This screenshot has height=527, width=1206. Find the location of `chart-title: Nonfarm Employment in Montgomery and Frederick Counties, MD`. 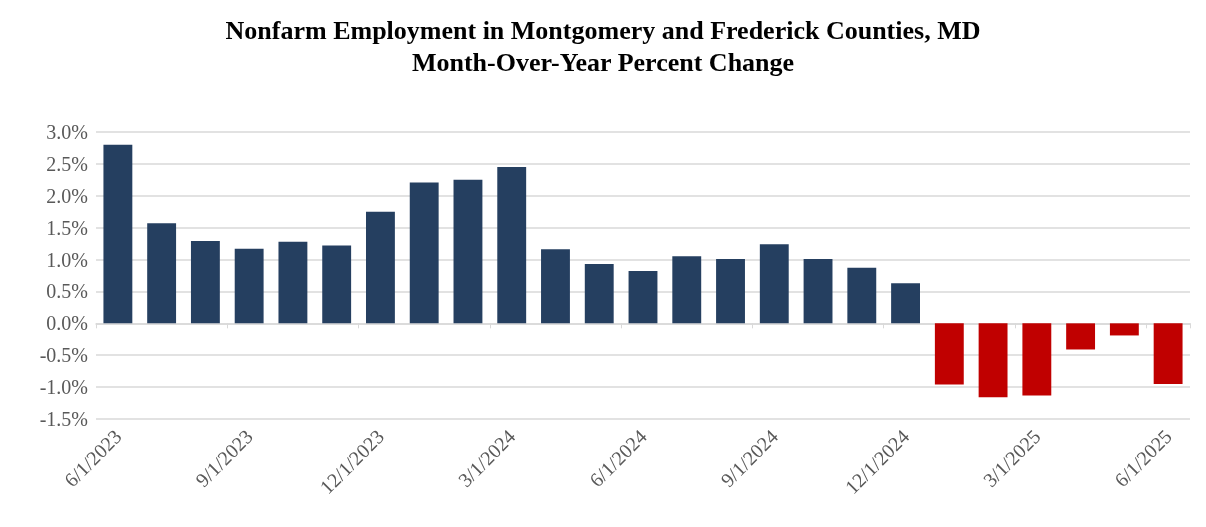

chart-title: Nonfarm Employment in Montgomery and Frederick Counties, MD is located at coordinates (603, 30).